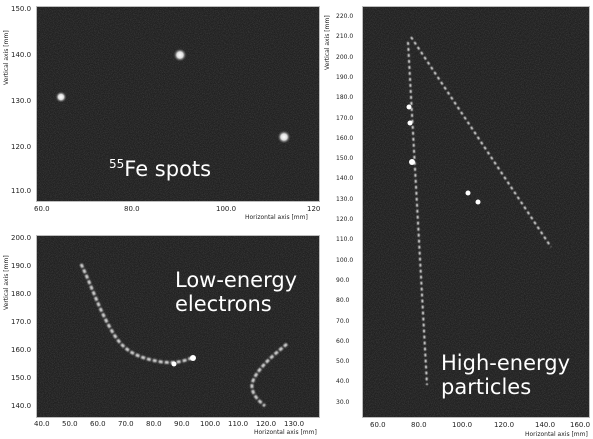 The width and height of the screenshot is (593, 439). I want to click on high-energy-y-tick: 60.0, so click(343, 341).